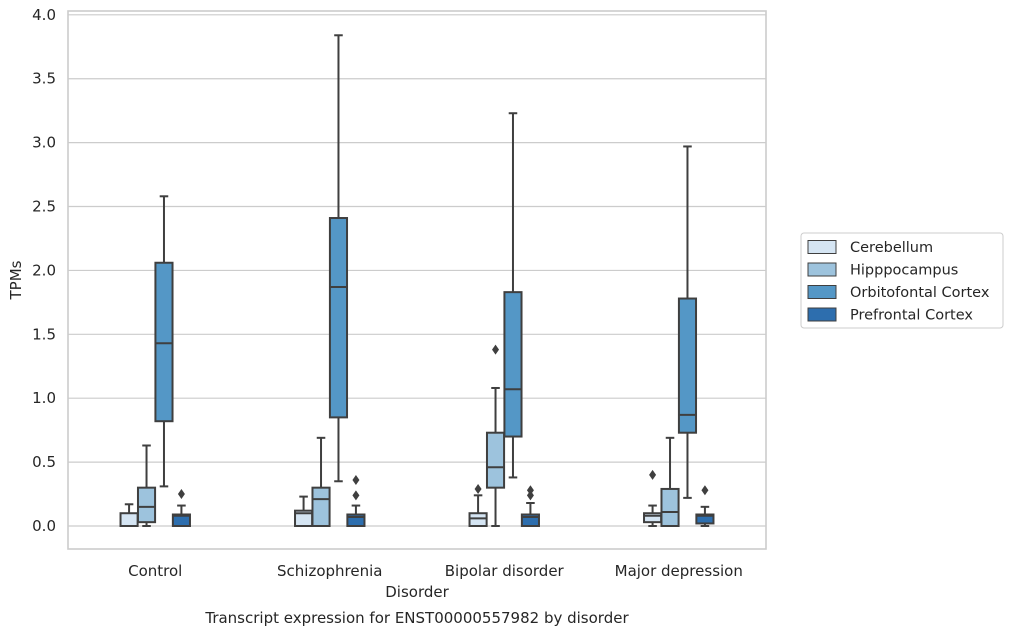 This screenshot has height=640, width=1014. Describe the element at coordinates (44, 143) in the screenshot. I see `y-tick-label: 3.0` at that location.